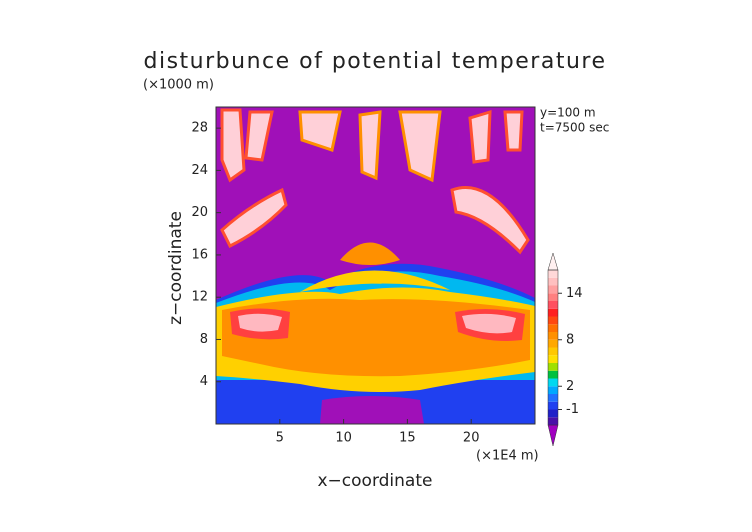 The width and height of the screenshot is (752, 532). What do you see at coordinates (199, 170) in the screenshot?
I see `y-tick-label: 24` at bounding box center [199, 170].